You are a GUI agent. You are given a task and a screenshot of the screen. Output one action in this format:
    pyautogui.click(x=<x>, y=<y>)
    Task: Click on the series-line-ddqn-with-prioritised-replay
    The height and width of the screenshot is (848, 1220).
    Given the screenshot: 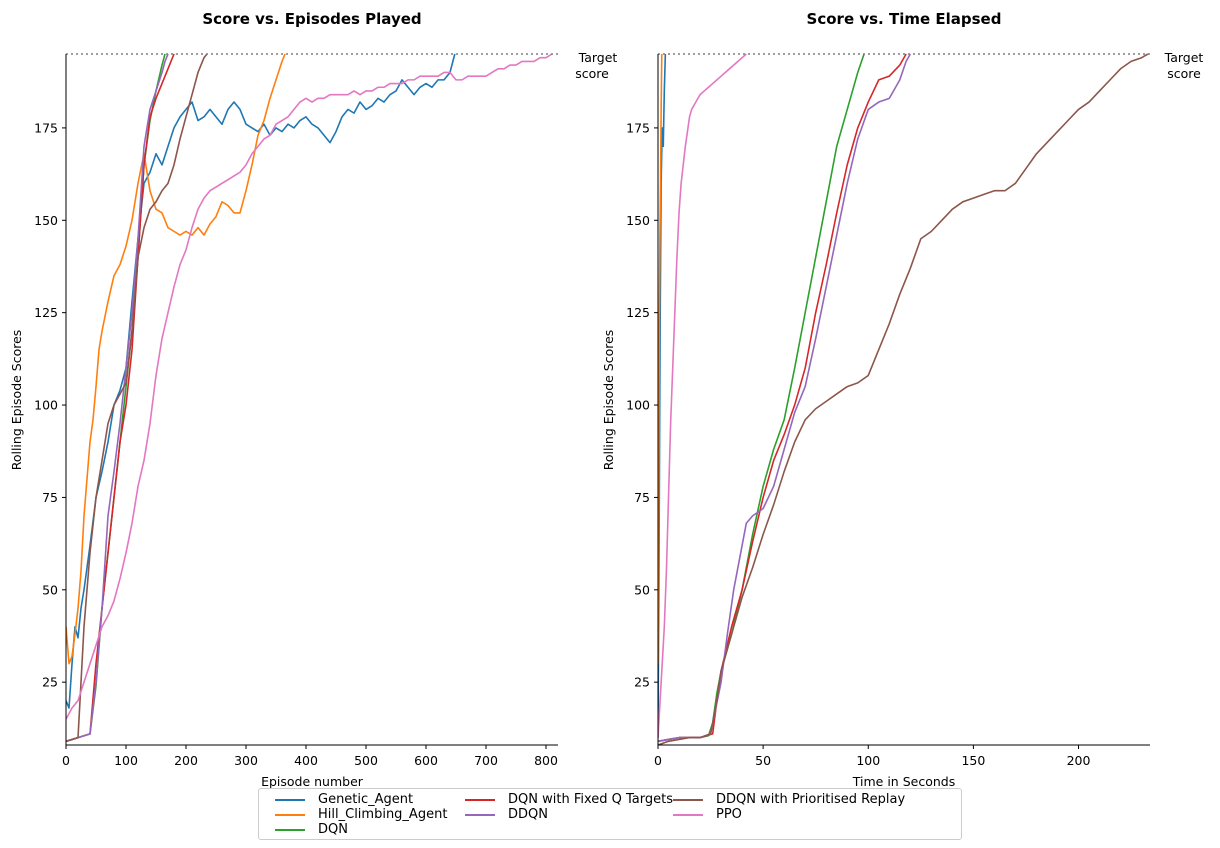 What is the action you would take?
    pyautogui.click(x=137, y=398)
    